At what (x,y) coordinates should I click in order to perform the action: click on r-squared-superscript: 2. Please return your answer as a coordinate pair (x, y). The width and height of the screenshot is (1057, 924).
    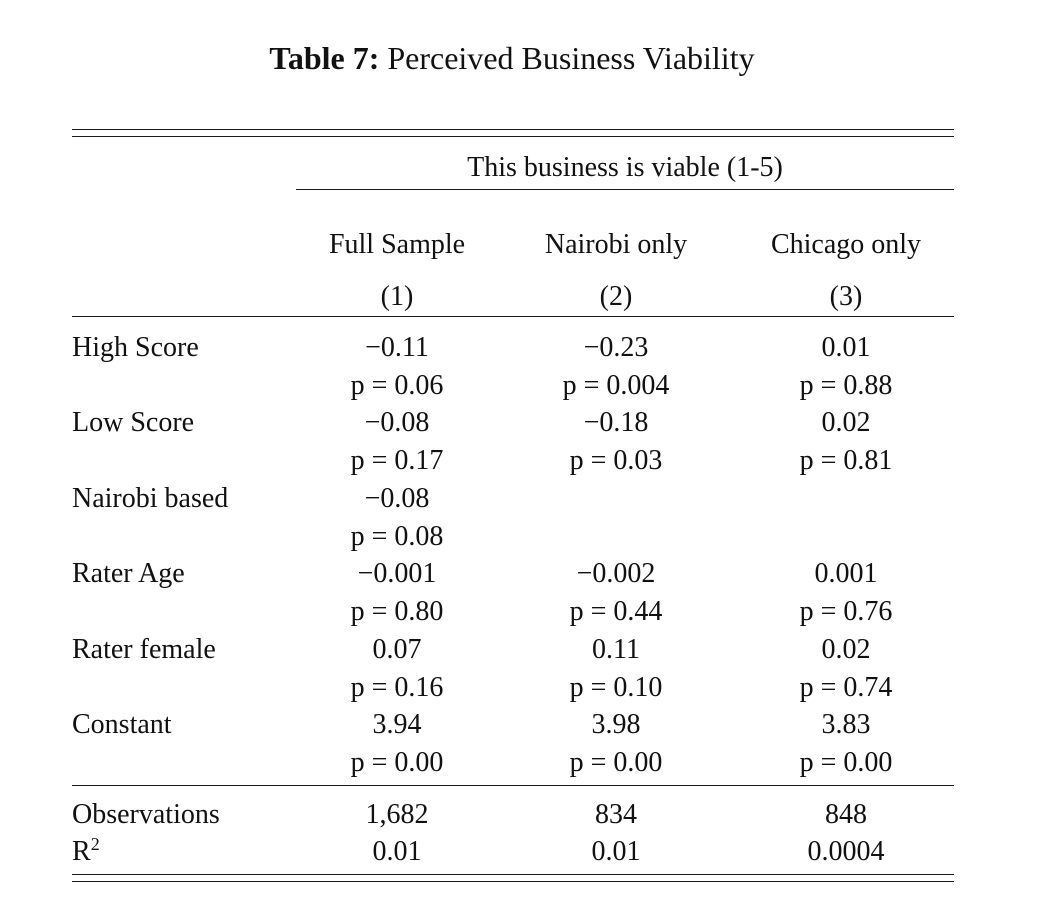
    Looking at the image, I should click on (95, 844).